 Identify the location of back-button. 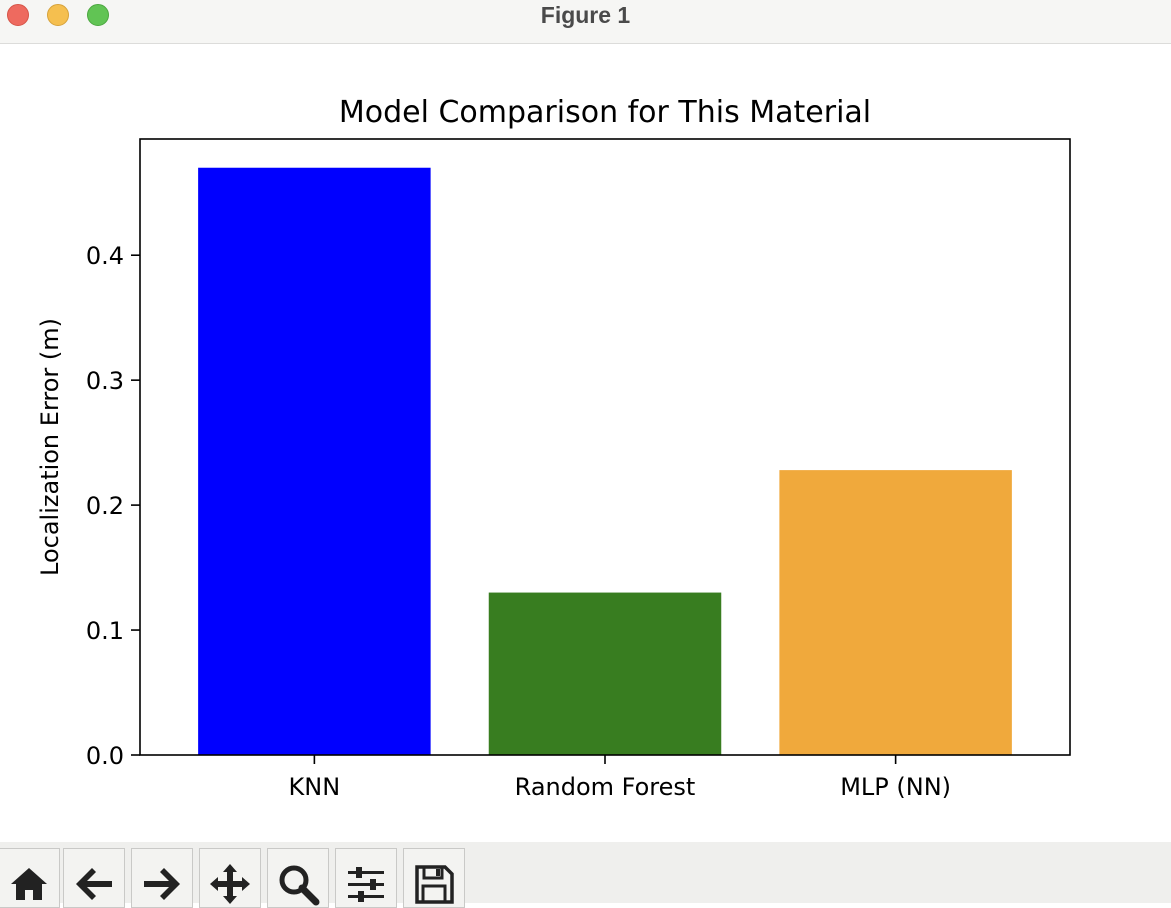
(94, 878).